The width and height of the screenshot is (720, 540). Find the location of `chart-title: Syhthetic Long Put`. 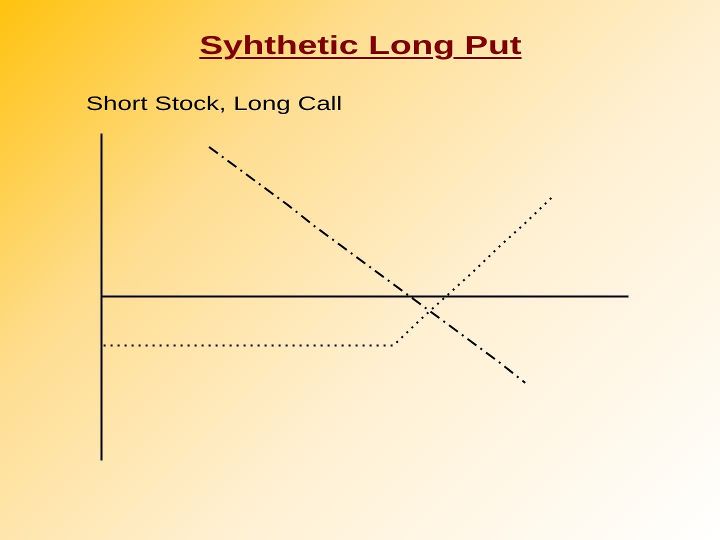

chart-title: Syhthetic Long Put is located at coordinates (360, 45).